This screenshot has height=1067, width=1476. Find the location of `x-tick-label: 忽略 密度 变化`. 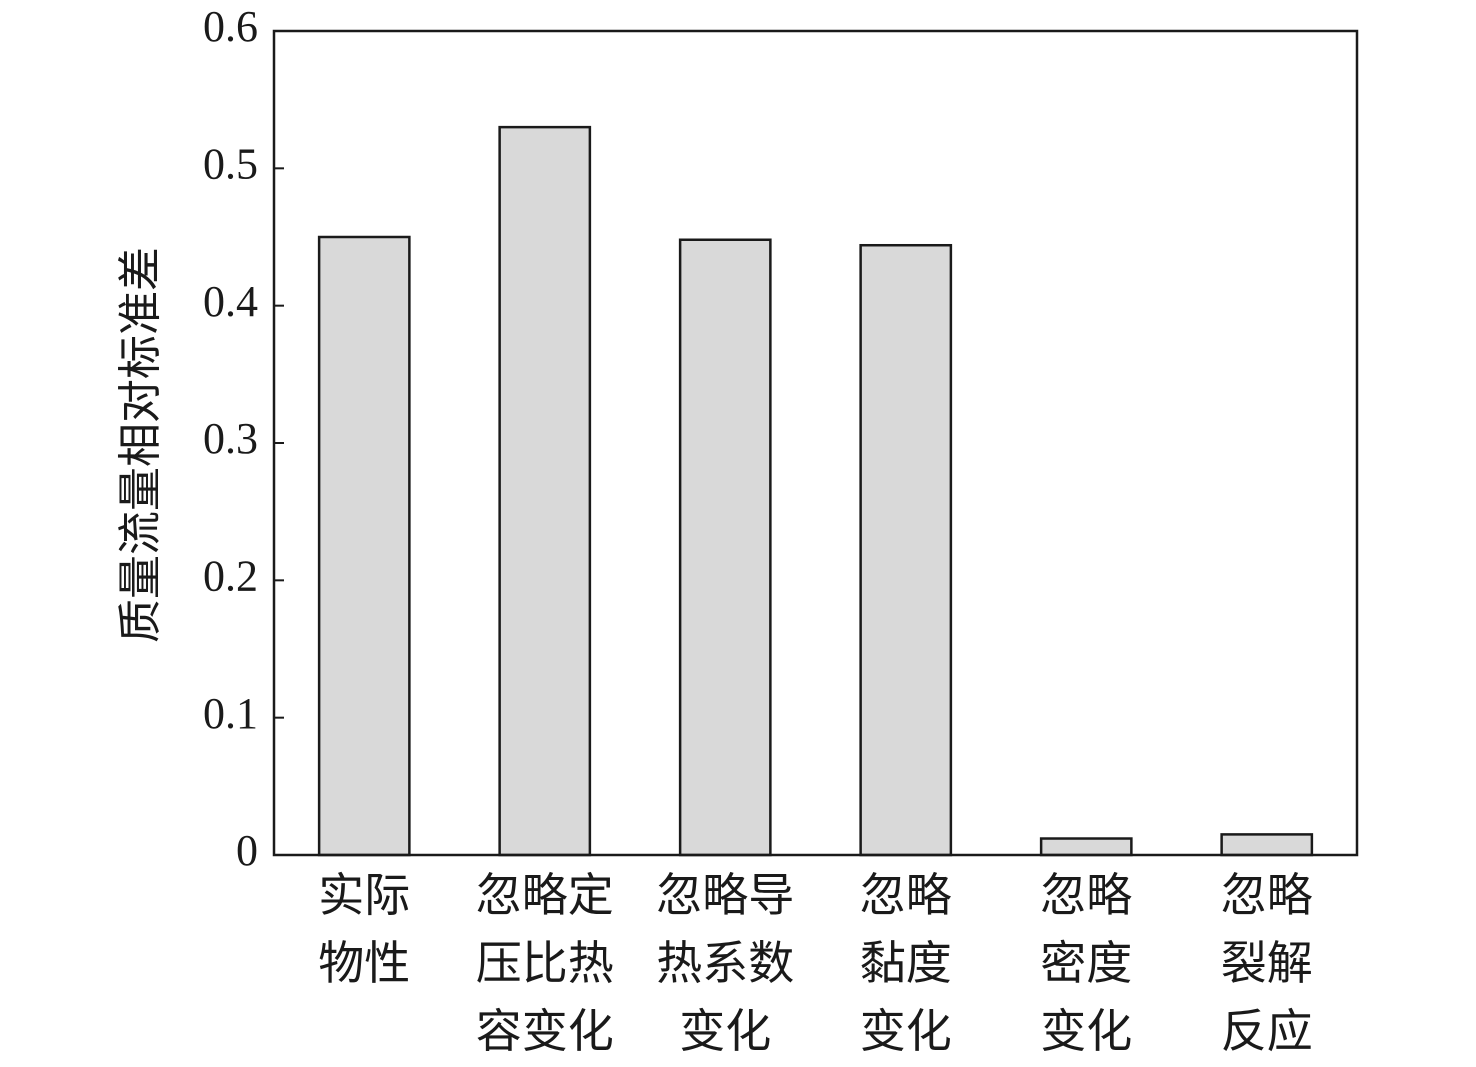

x-tick-label: 忽略 密度 变化 is located at coordinates (1086, 963).